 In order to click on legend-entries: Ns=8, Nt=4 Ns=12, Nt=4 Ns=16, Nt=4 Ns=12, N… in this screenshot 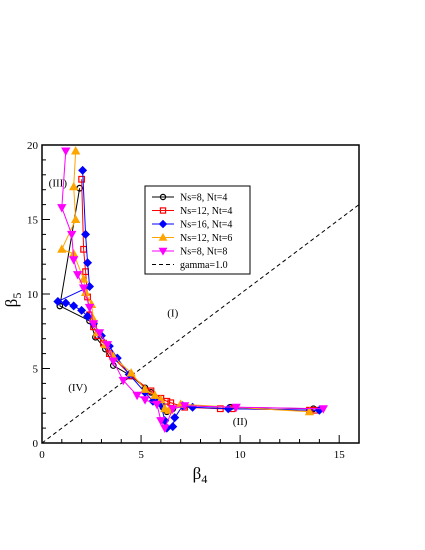, I will do `click(192, 232)`.